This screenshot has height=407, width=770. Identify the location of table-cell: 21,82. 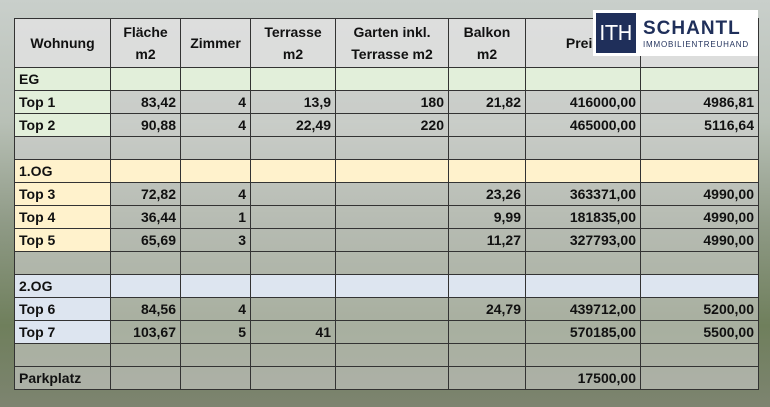
(487, 102).